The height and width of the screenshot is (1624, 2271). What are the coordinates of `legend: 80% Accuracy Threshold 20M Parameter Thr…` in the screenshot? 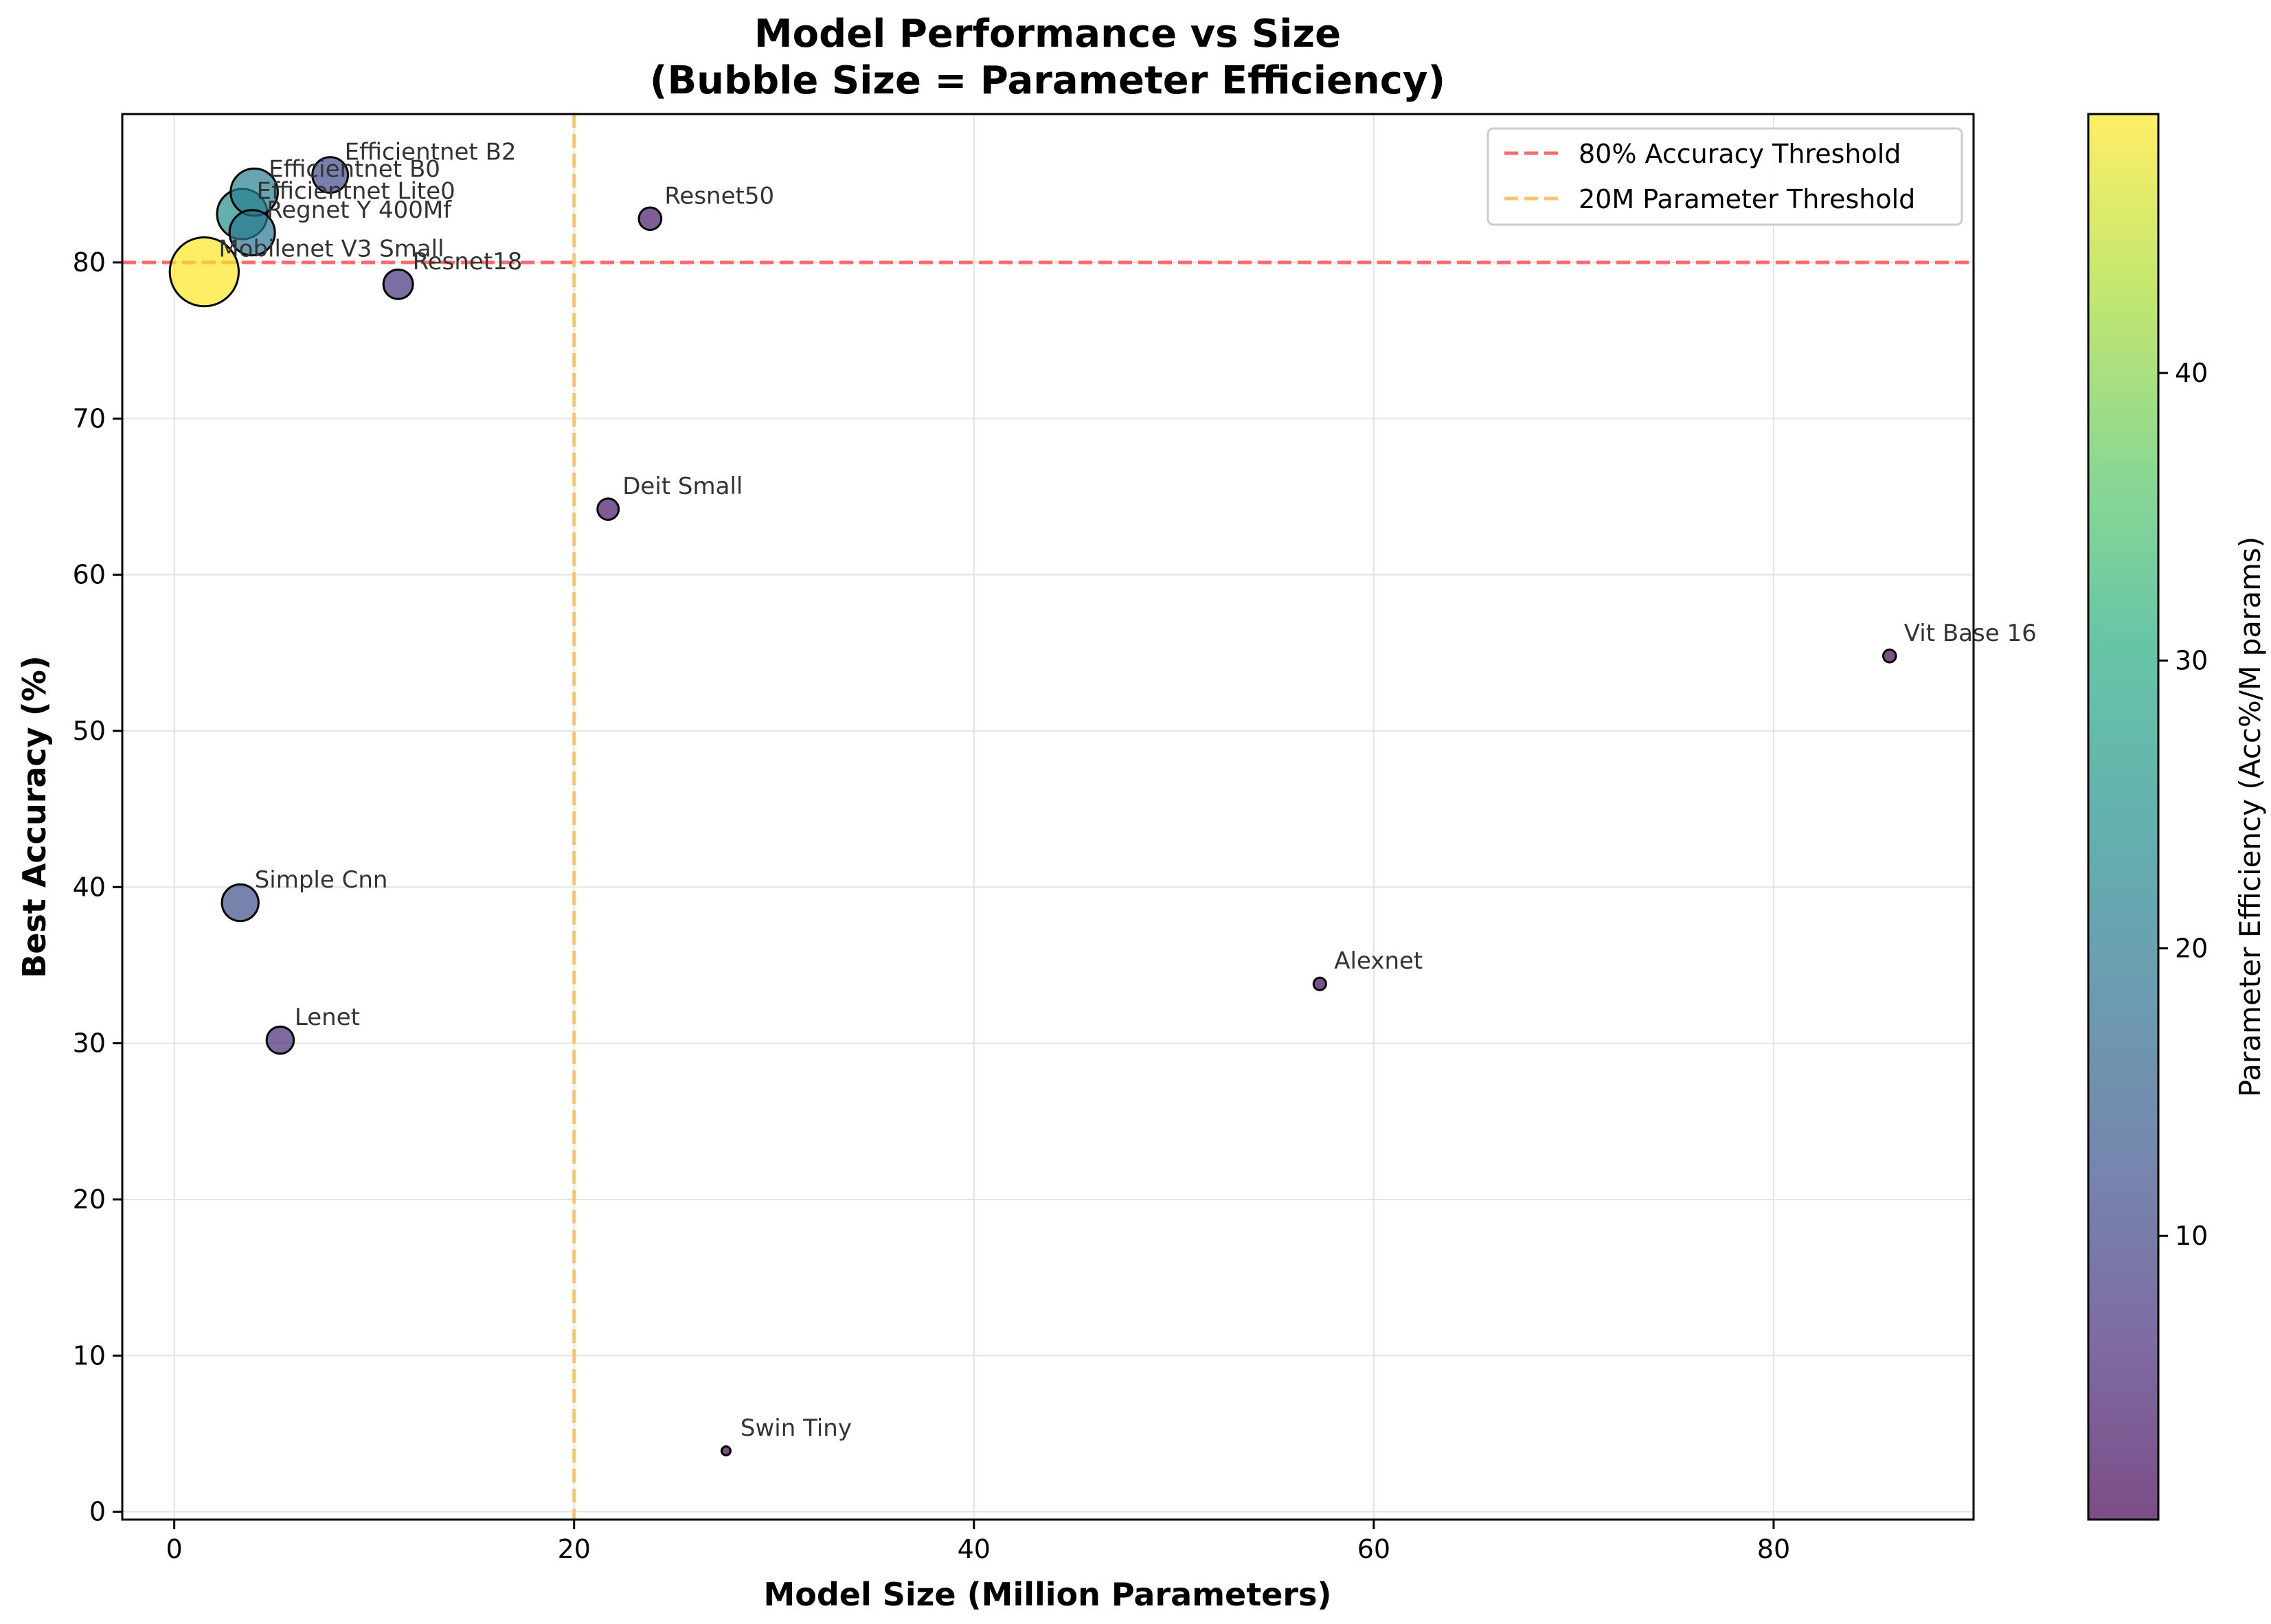 It's located at (1725, 176).